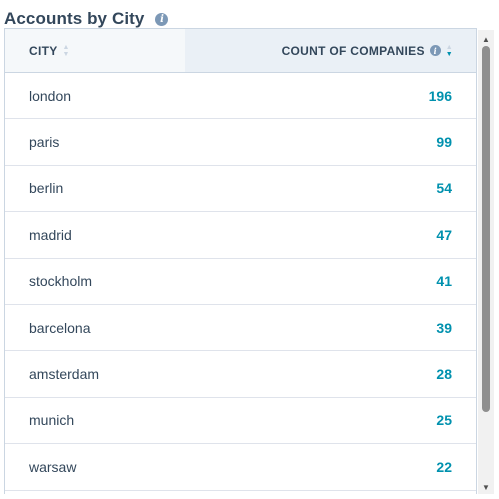  What do you see at coordinates (74, 18) in the screenshot?
I see `report-title: Accounts by City` at bounding box center [74, 18].